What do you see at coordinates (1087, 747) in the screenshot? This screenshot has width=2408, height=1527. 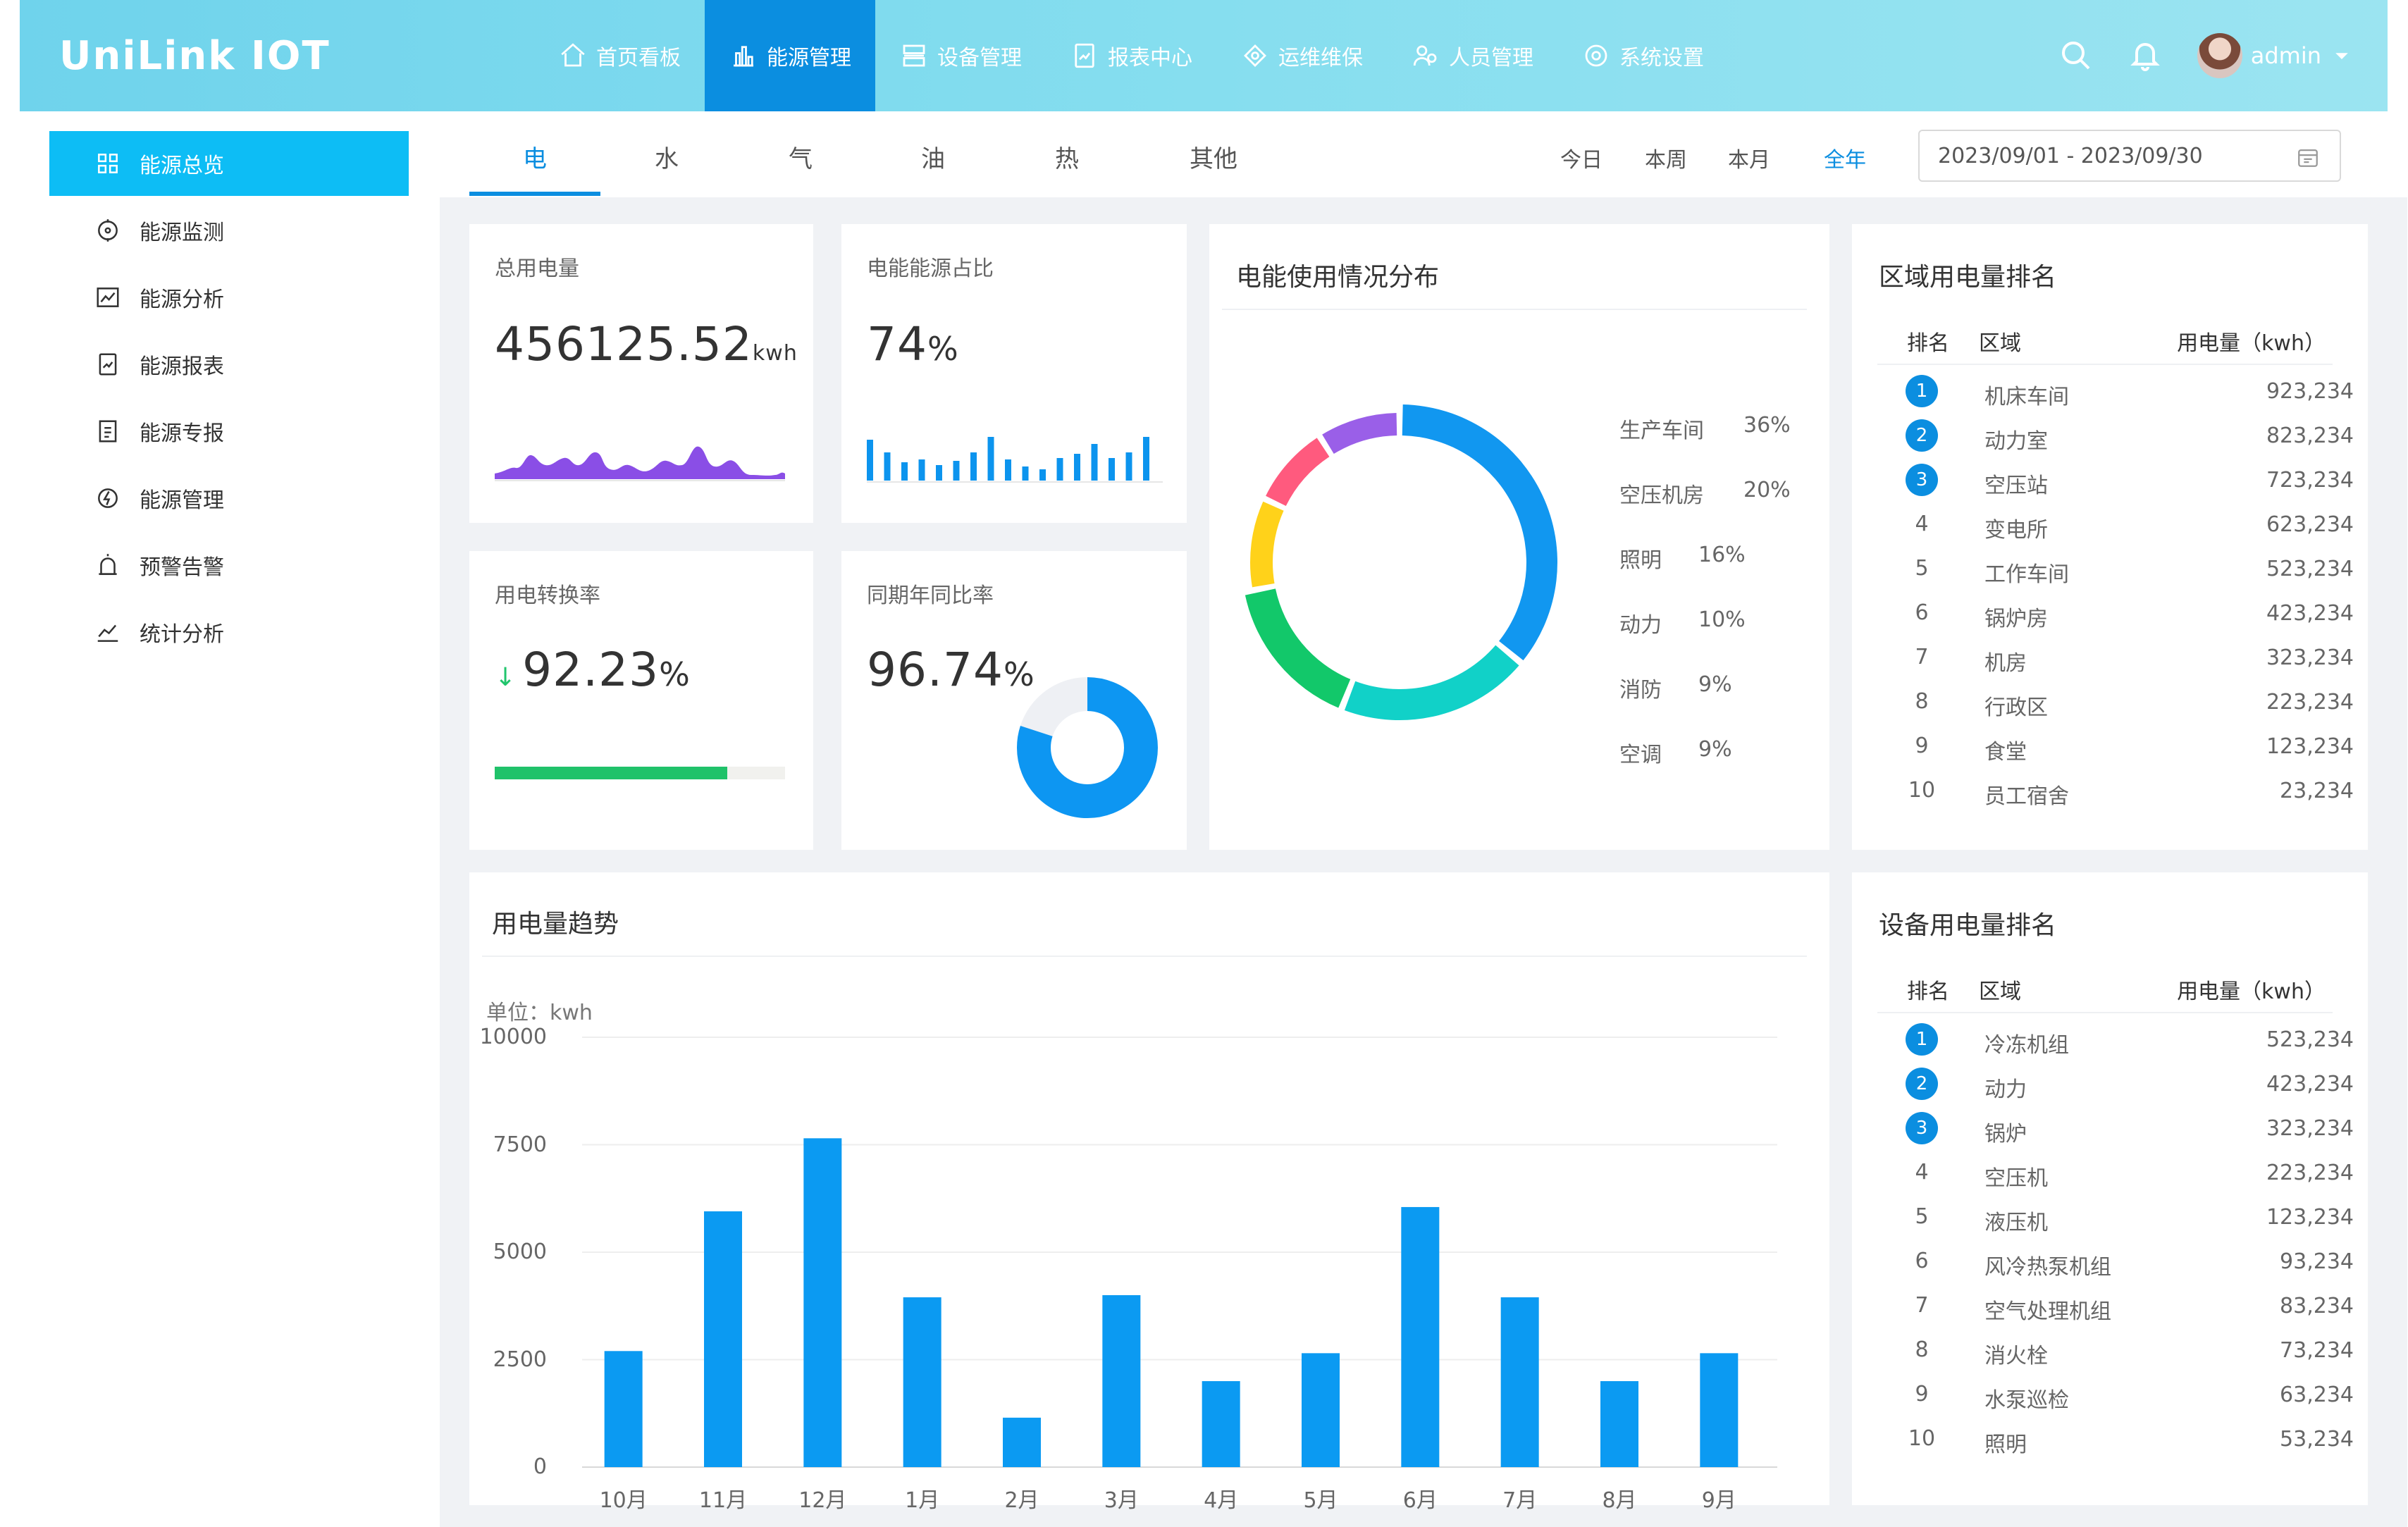 I see `kpi-yoy-donut` at bounding box center [1087, 747].